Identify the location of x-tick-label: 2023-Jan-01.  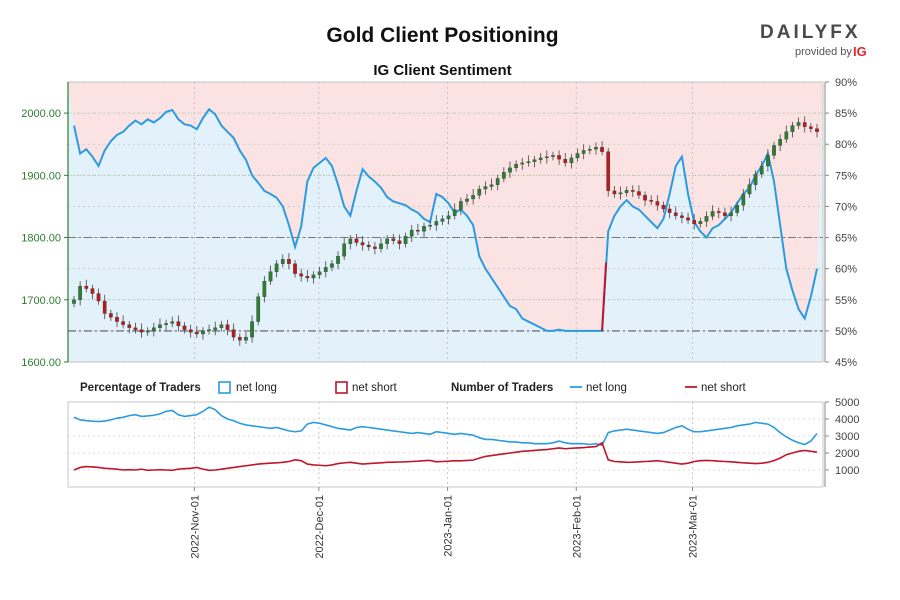
(449, 526).